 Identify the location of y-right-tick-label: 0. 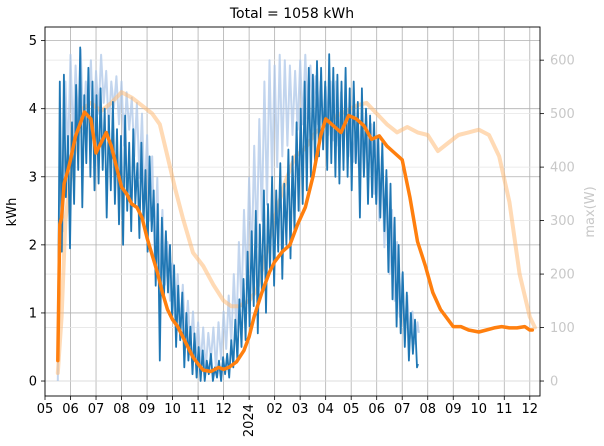
(554, 382).